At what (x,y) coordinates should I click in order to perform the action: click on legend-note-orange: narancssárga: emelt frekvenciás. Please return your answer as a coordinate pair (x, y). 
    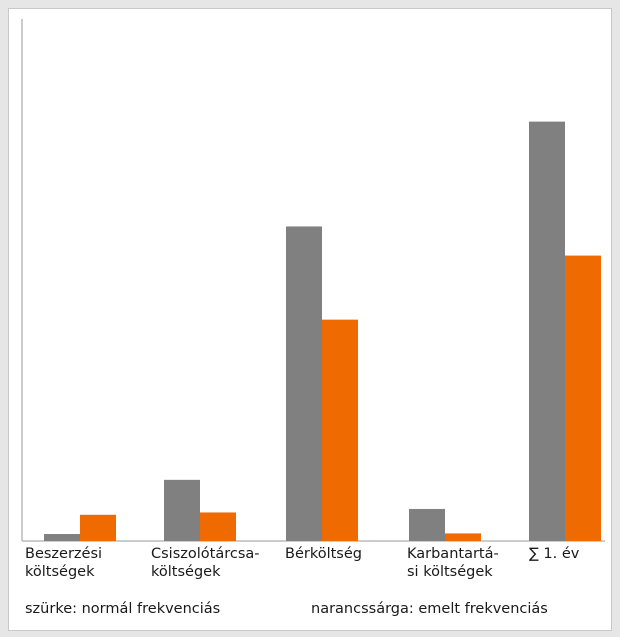
    Looking at the image, I should click on (429, 609).